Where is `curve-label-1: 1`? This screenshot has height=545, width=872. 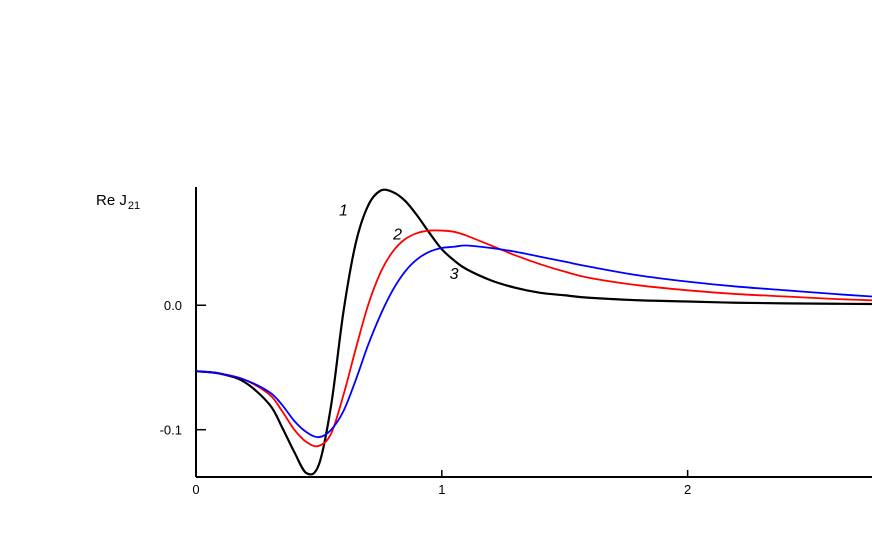 curve-label-1: 1 is located at coordinates (343, 211).